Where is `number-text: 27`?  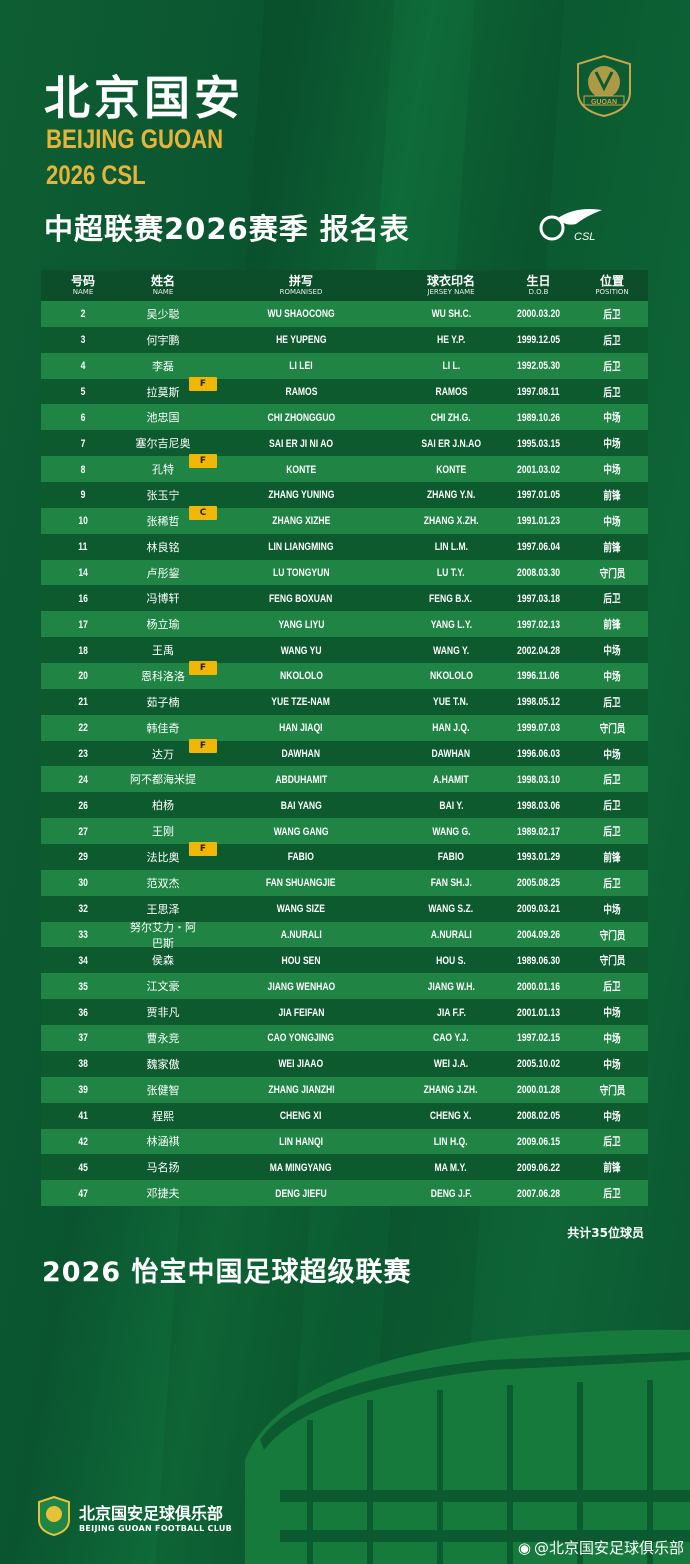 number-text: 27 is located at coordinates (83, 831).